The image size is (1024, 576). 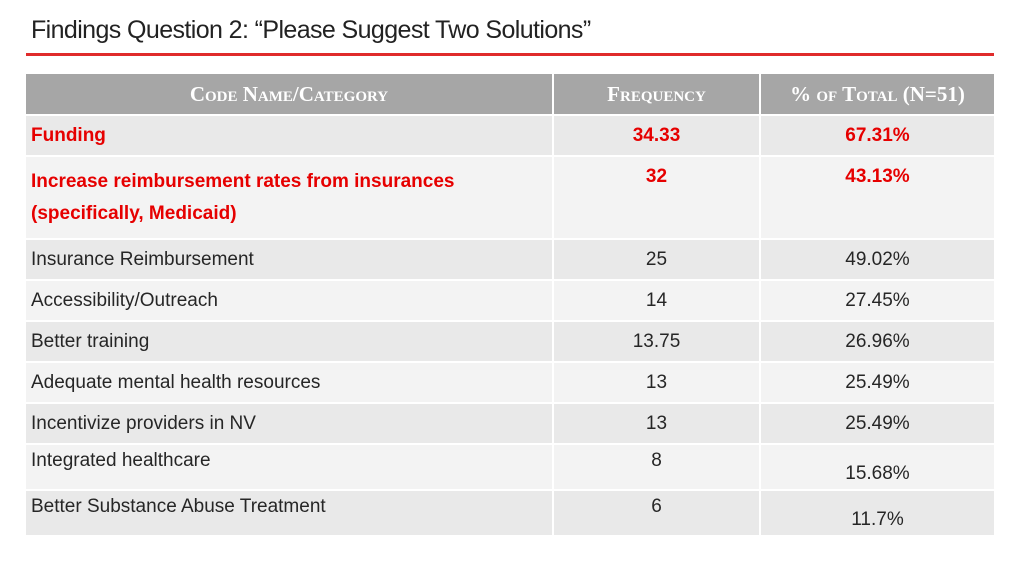 I want to click on row-percent: 27.45%, so click(x=877, y=301).